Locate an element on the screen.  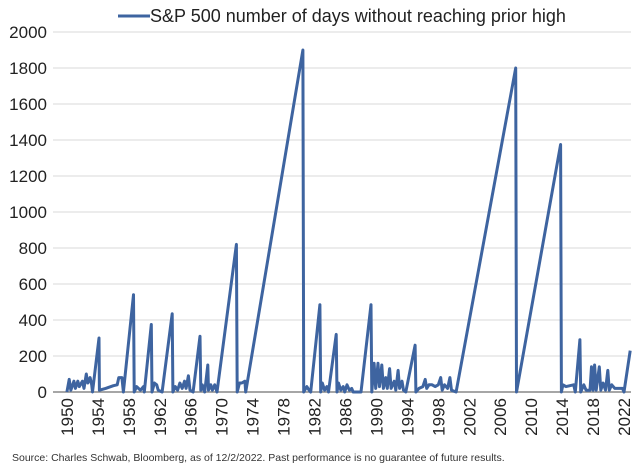
y-tick-label: 0 is located at coordinates (42, 392).